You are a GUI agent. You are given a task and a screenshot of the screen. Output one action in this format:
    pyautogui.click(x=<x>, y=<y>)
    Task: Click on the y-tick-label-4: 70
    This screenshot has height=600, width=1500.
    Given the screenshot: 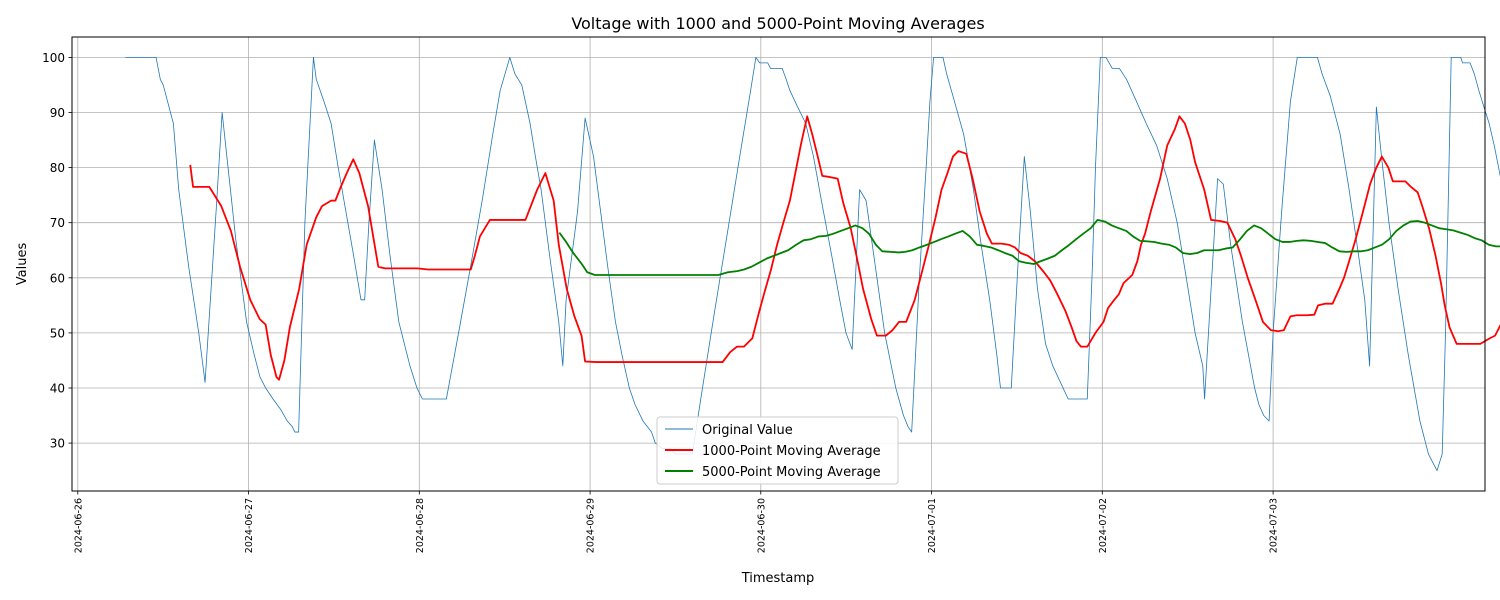 What is the action you would take?
    pyautogui.click(x=57, y=223)
    